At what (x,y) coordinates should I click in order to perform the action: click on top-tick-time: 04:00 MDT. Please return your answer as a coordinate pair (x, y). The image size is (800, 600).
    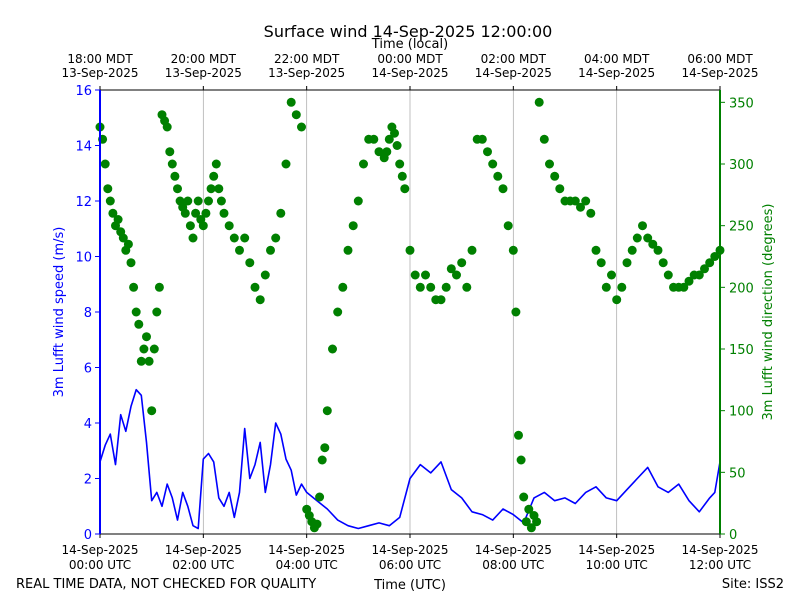
    Looking at the image, I should click on (617, 59).